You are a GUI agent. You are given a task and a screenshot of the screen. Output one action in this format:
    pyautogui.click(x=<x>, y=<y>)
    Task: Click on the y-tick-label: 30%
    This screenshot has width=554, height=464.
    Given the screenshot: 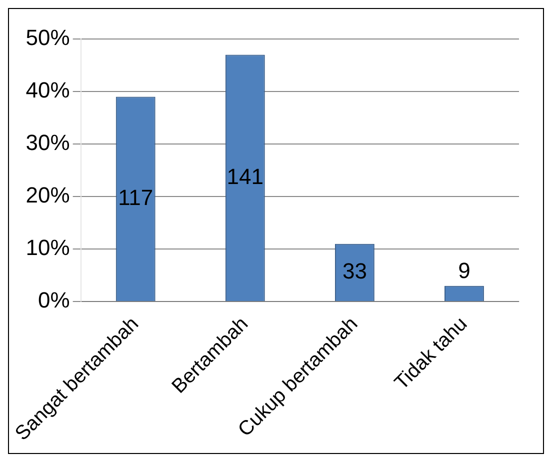 What is the action you would take?
    pyautogui.click(x=48, y=143)
    